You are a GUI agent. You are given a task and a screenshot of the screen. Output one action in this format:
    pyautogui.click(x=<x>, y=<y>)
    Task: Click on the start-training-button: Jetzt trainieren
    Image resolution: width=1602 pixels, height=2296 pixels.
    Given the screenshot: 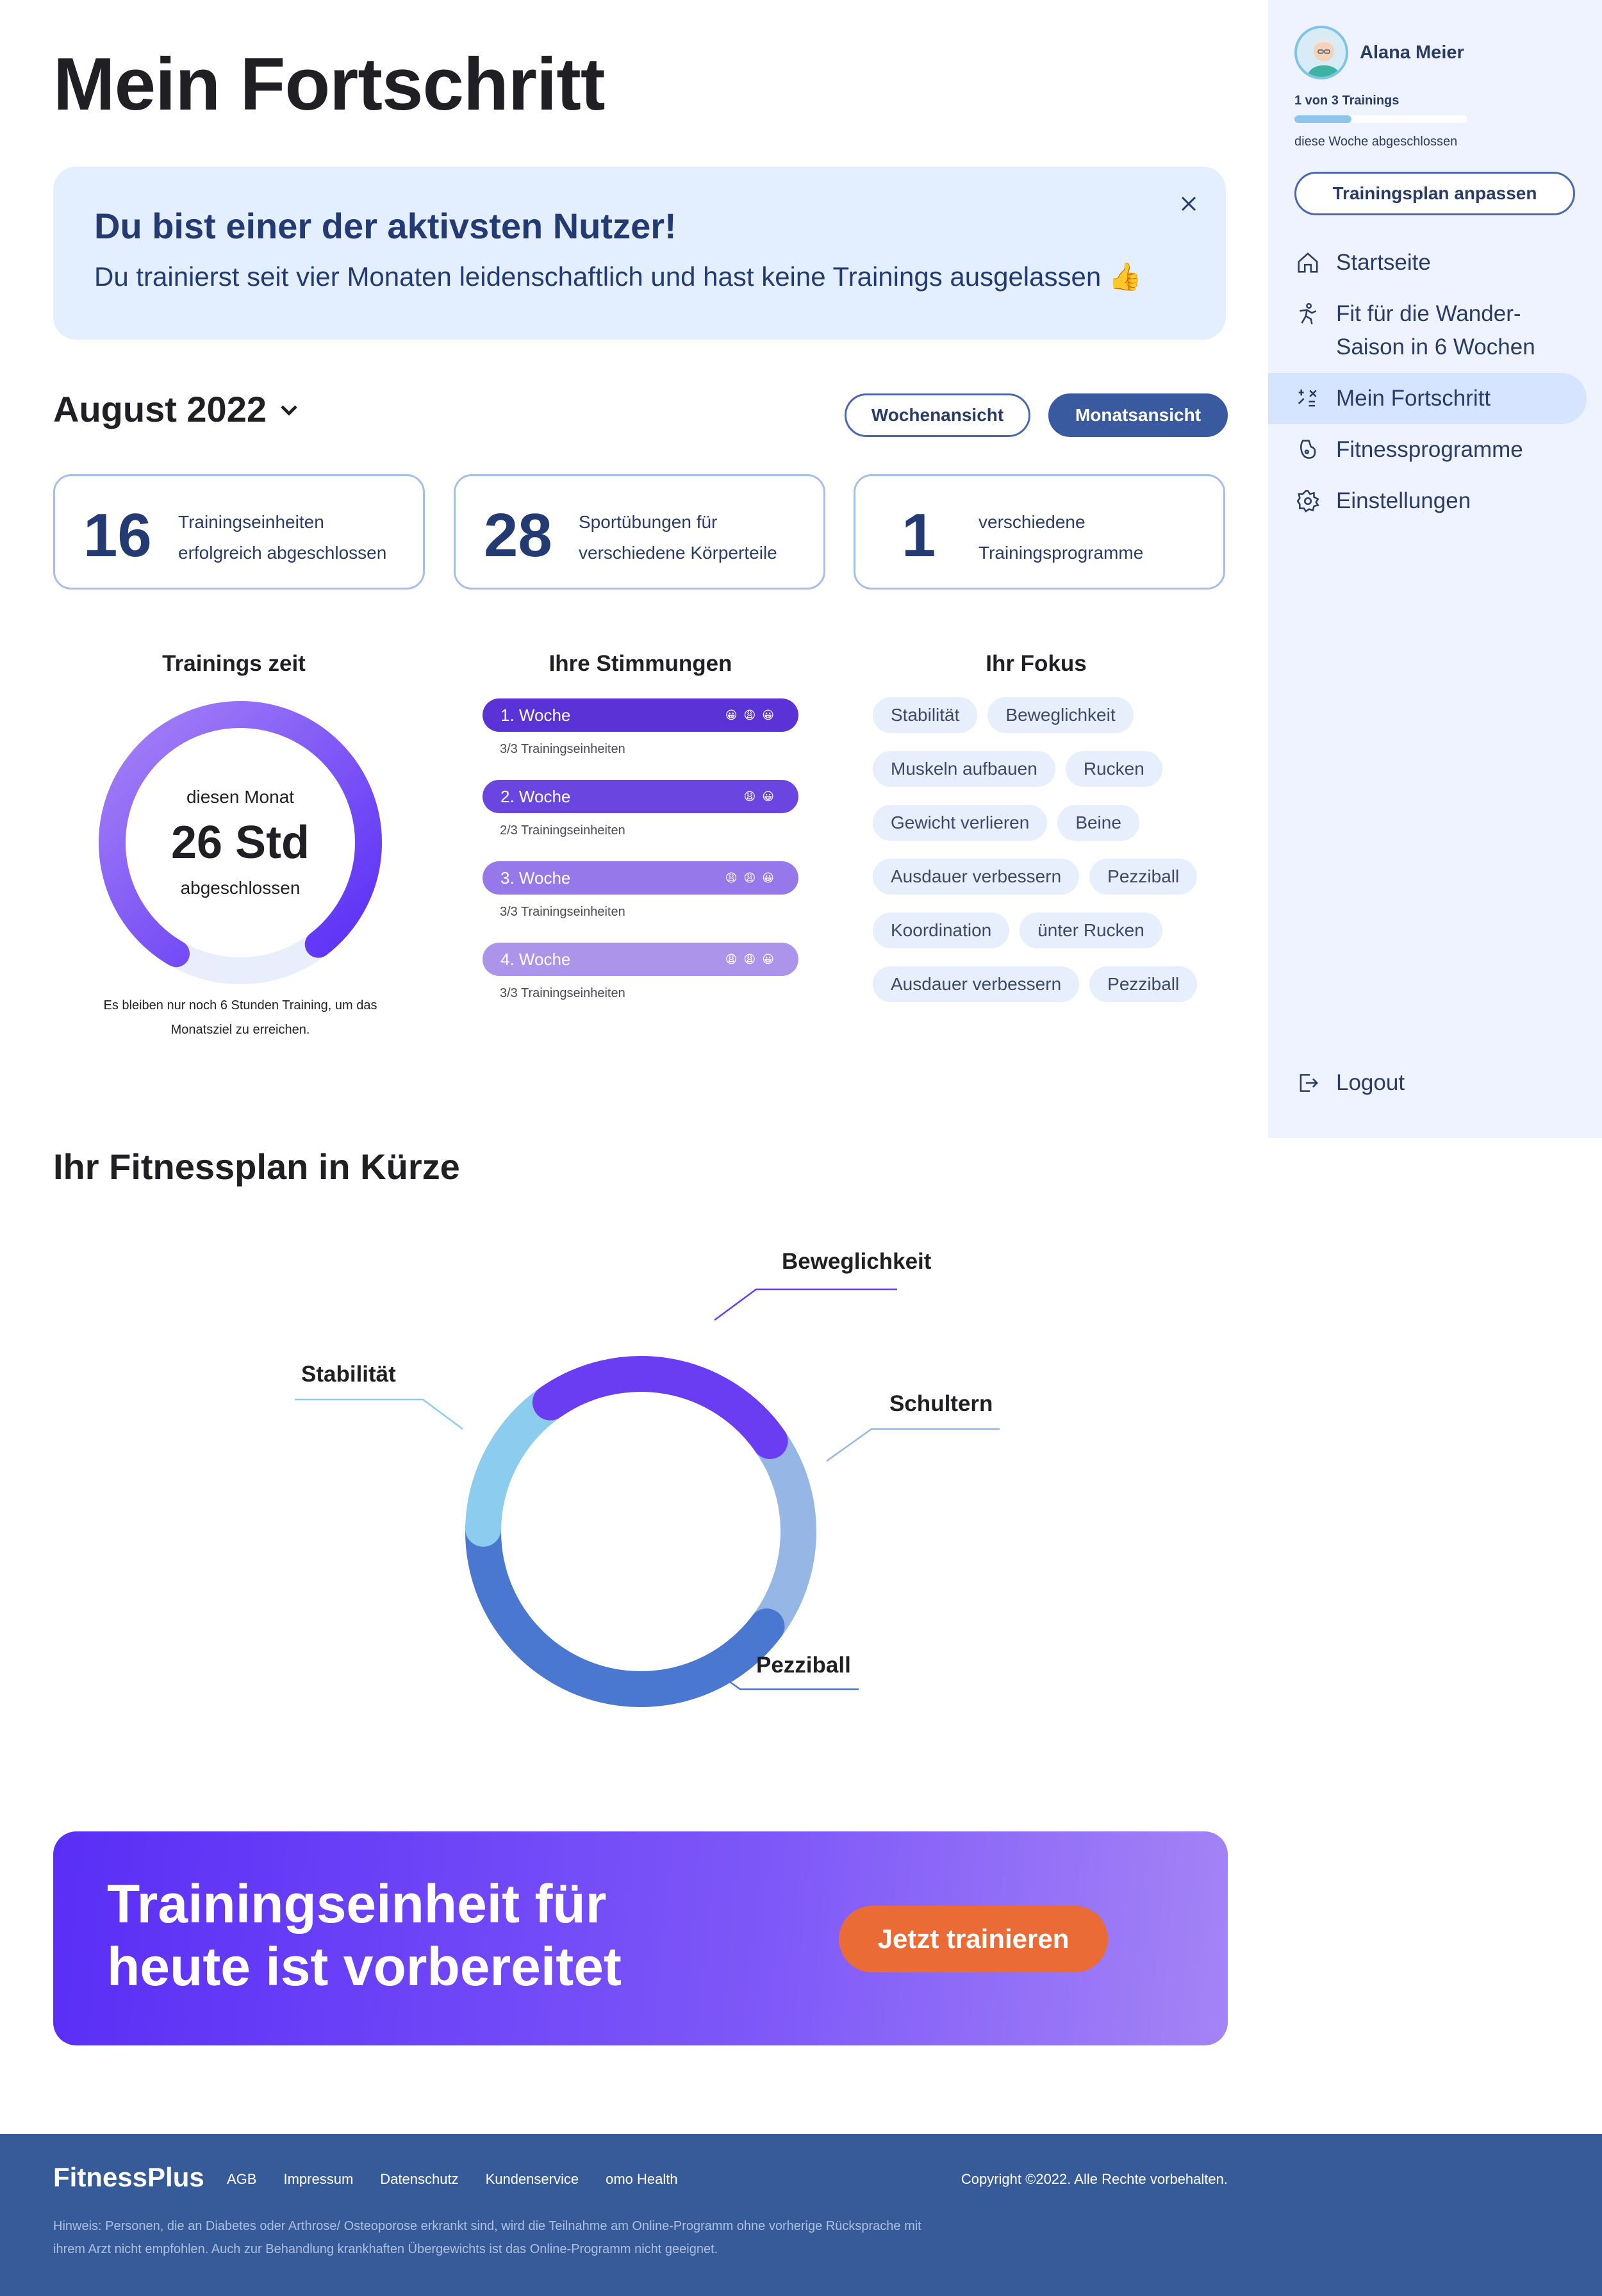 What is the action you would take?
    pyautogui.click(x=973, y=1939)
    